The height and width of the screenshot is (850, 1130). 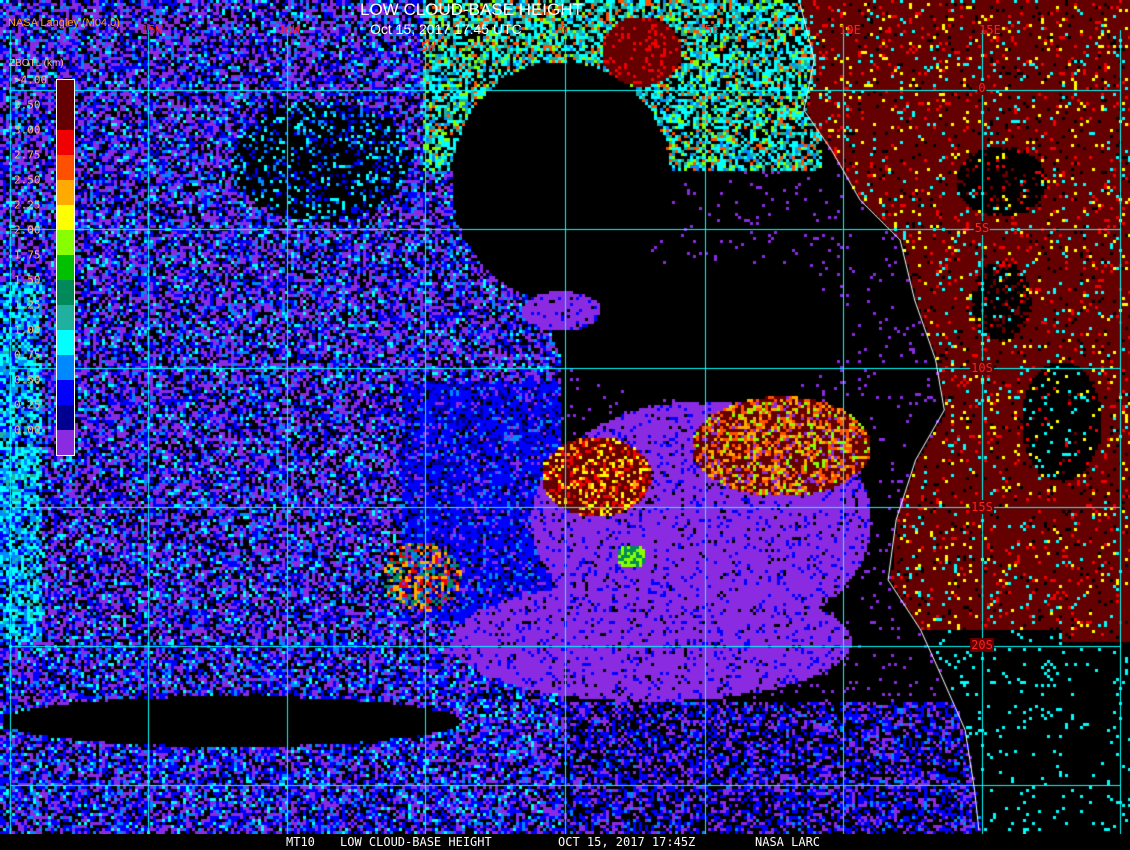 I want to click on legend-label: >4.00, so click(x=31, y=80).